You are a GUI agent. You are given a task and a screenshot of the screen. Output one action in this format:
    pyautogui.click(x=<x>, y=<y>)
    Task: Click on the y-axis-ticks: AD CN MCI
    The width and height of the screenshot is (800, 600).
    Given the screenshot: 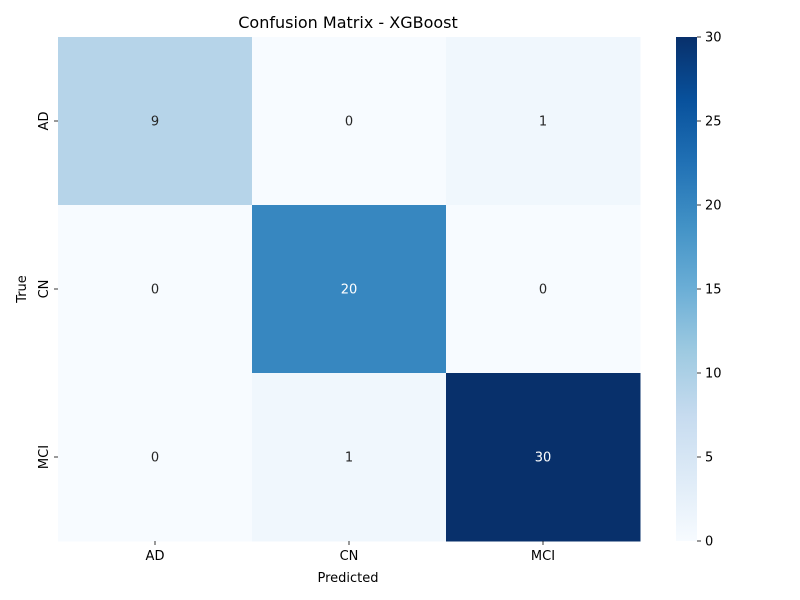 What is the action you would take?
    pyautogui.click(x=47, y=290)
    